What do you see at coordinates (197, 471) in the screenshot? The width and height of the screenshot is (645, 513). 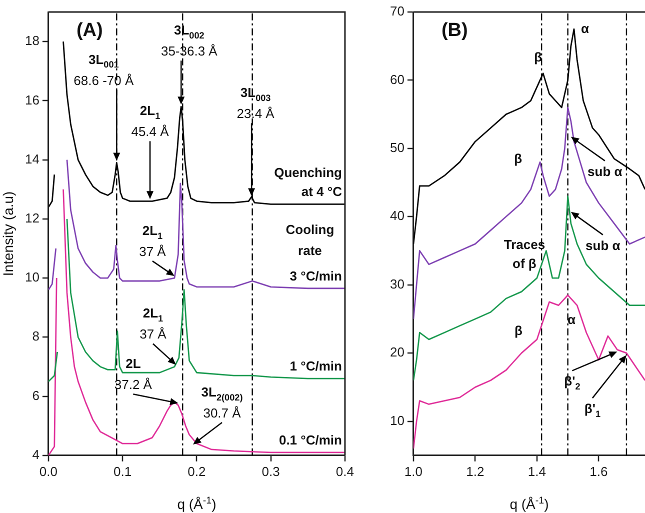 I see `x-tick-label: 0.2` at bounding box center [197, 471].